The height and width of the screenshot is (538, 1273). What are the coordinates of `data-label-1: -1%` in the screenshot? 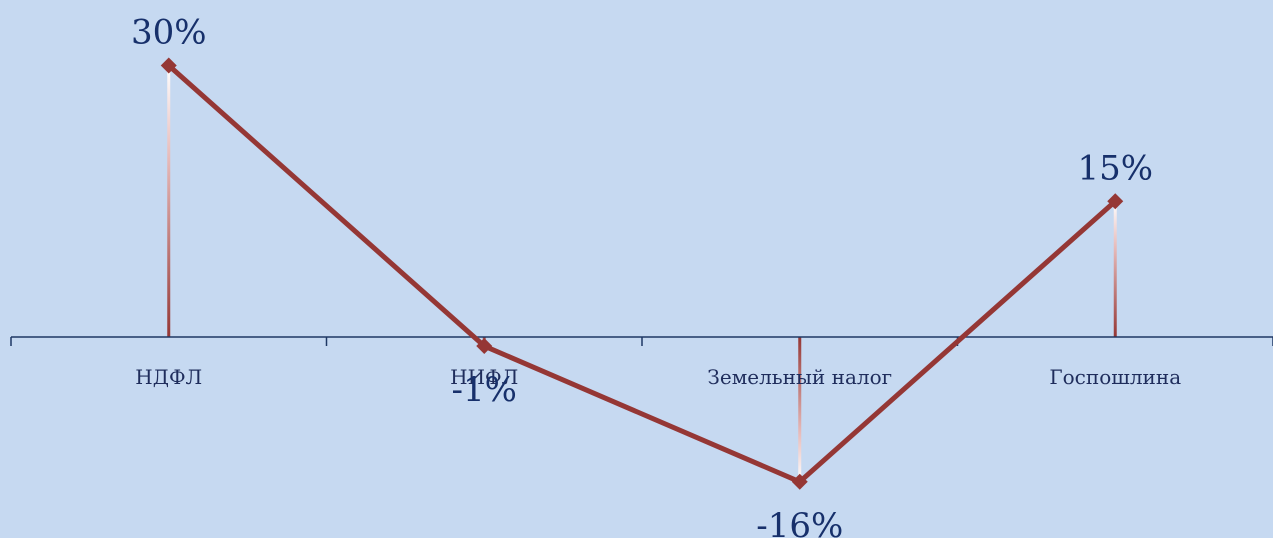 It's located at (484, 390).